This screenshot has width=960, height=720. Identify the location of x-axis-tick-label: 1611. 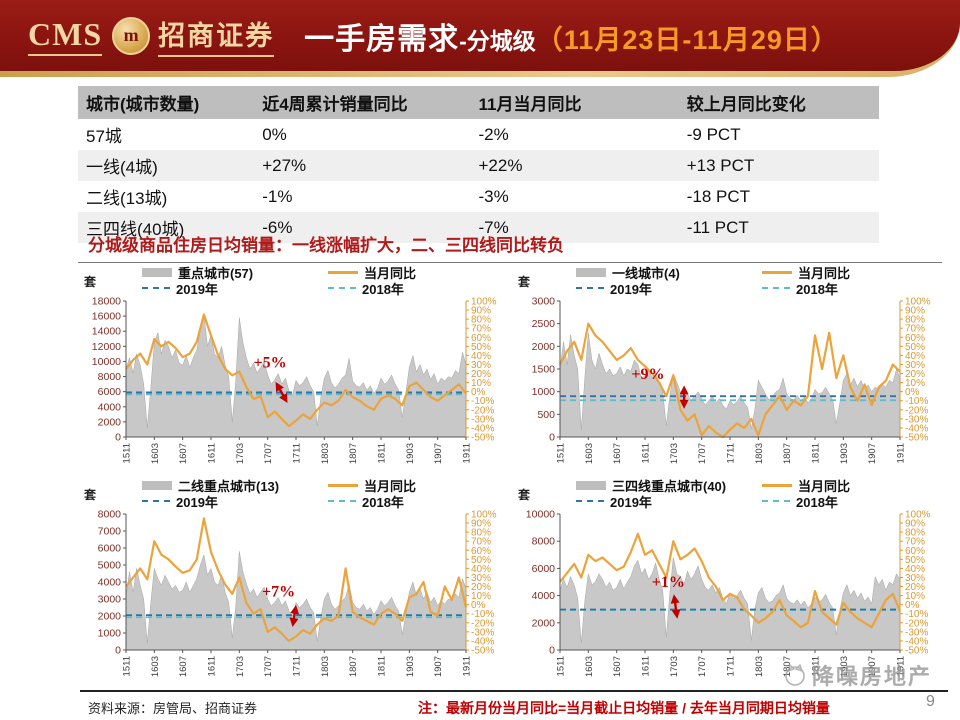
(212, 666).